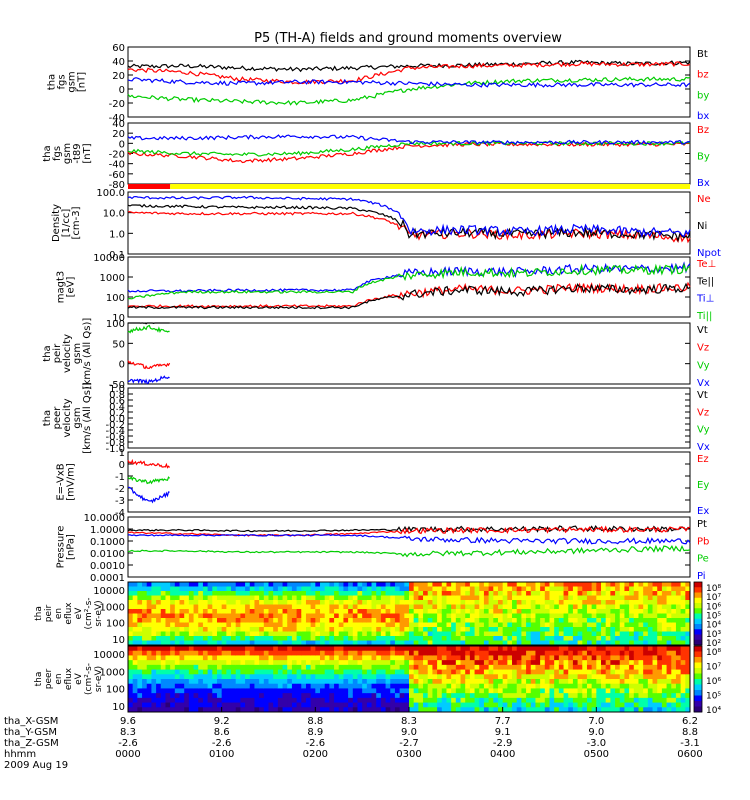 Image resolution: width=750 pixels, height=800 pixels. I want to click on series-Pi, so click(409, 539).